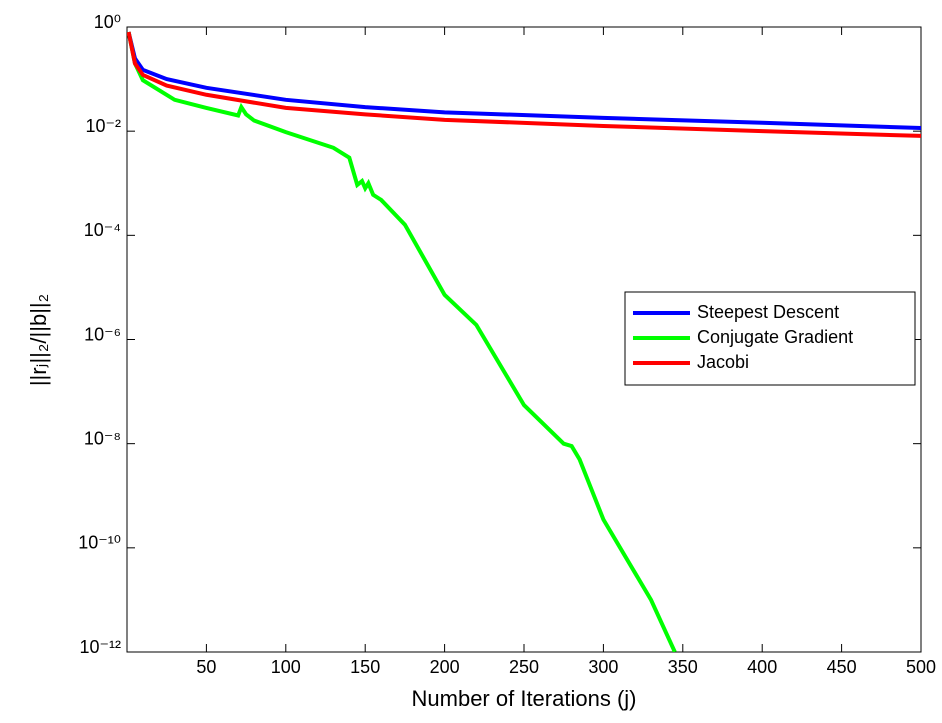 This screenshot has width=942, height=723. What do you see at coordinates (524, 667) in the screenshot?
I see `x-tick-label: 250` at bounding box center [524, 667].